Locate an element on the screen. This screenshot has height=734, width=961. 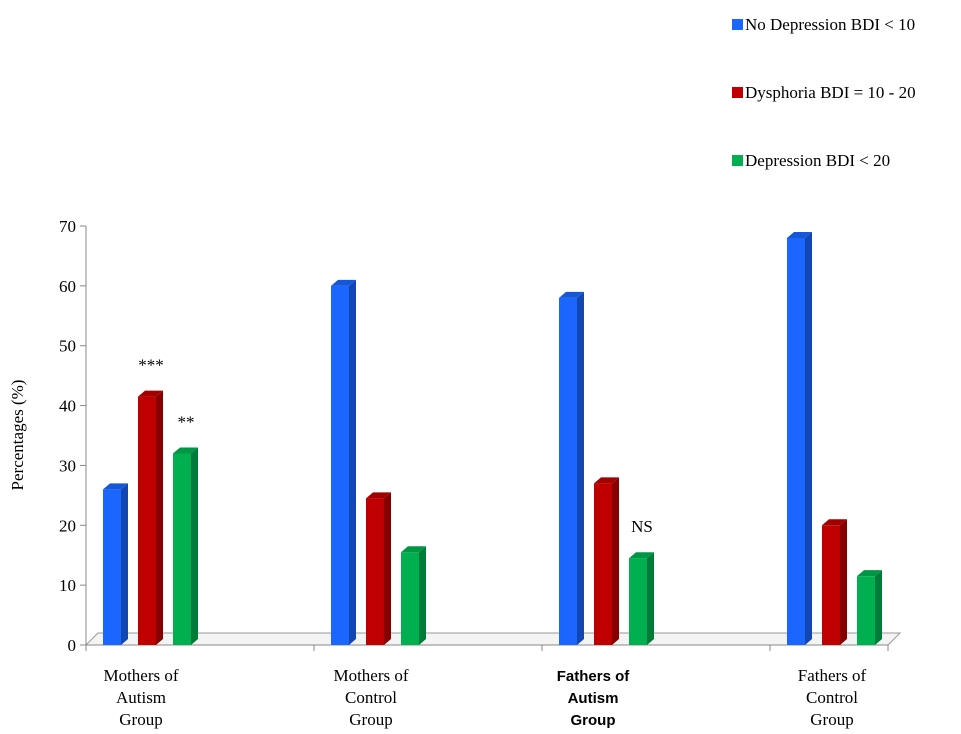
y-tick-label: 60 is located at coordinates (67, 286).